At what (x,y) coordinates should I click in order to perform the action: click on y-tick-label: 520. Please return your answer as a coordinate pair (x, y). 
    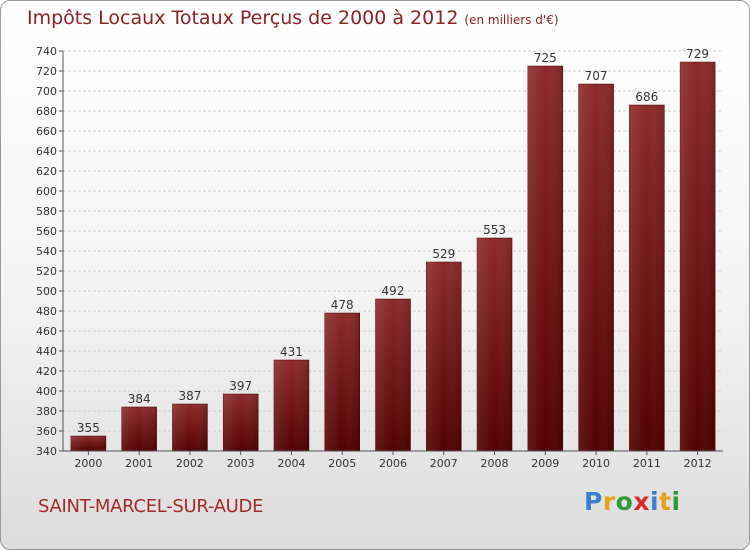
    Looking at the image, I should click on (46, 271).